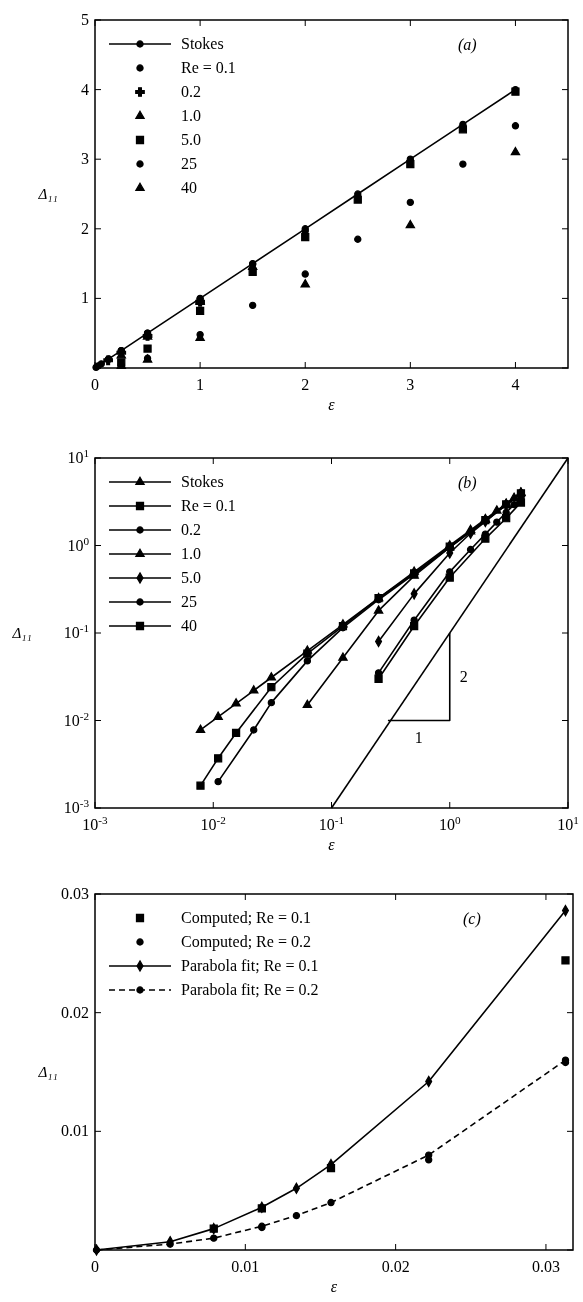 The image size is (583, 1302). I want to click on x-tick-label: 10$^{0}$, so click(449, 823).